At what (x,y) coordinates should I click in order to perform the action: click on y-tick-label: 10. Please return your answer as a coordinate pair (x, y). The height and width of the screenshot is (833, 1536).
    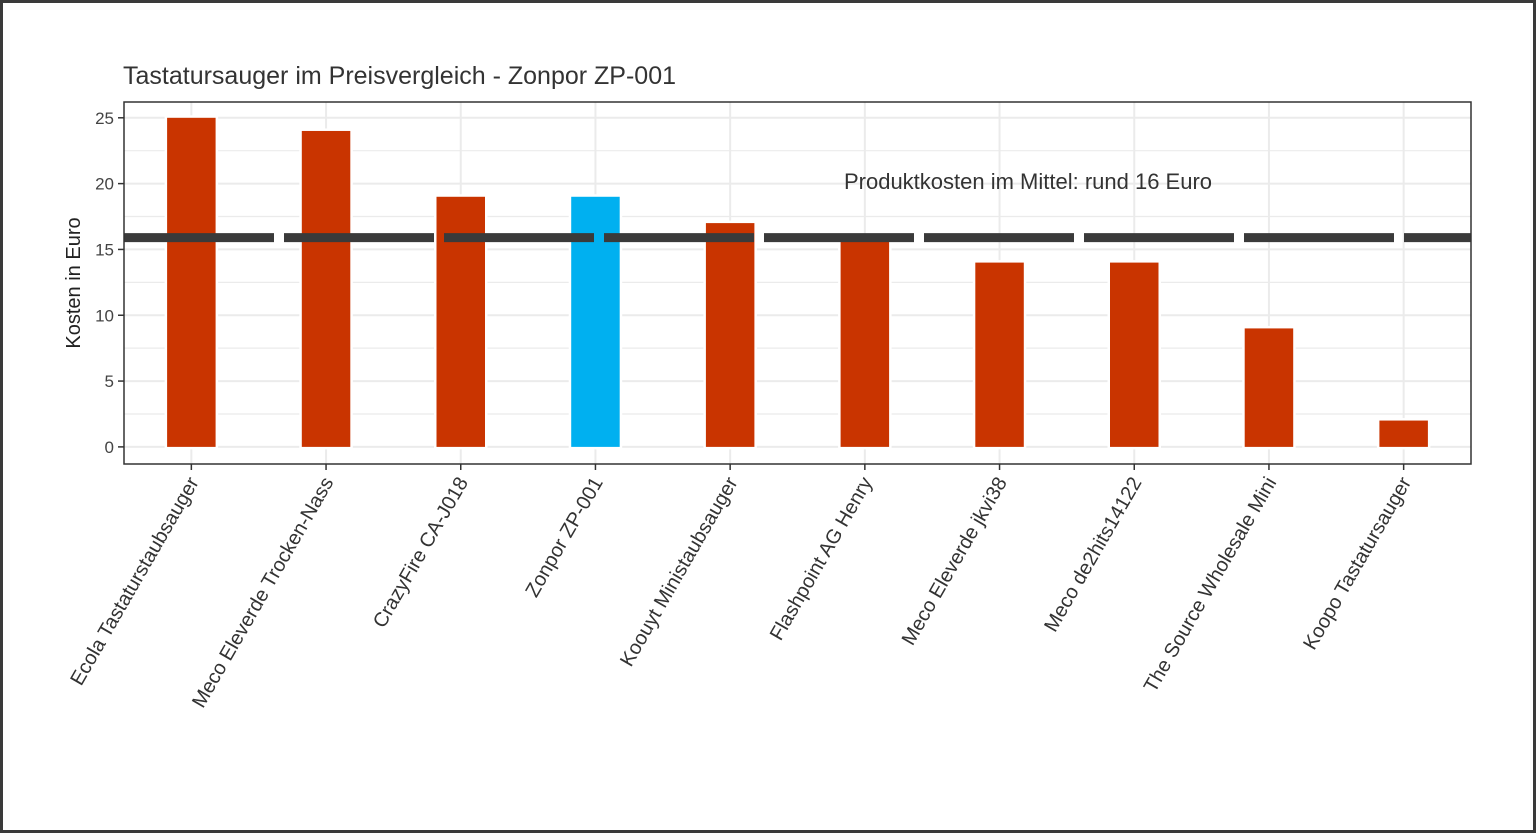
    Looking at the image, I should click on (104, 315).